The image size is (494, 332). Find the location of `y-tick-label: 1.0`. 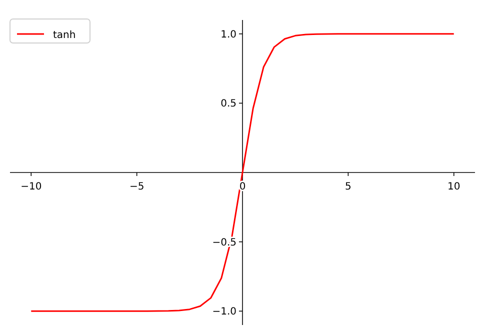

y-tick-label: 1.0 is located at coordinates (228, 34).